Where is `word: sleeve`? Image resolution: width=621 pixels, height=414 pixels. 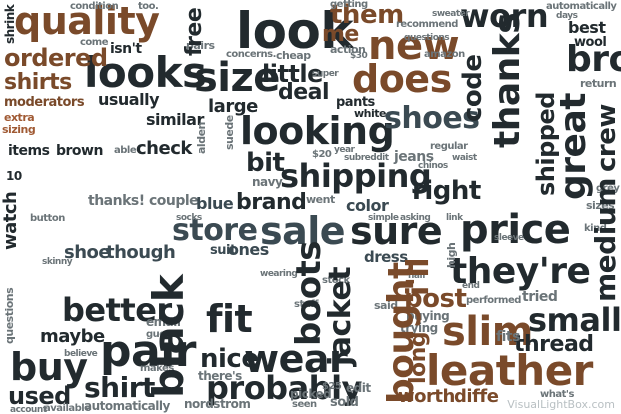 word: sleeve is located at coordinates (509, 238).